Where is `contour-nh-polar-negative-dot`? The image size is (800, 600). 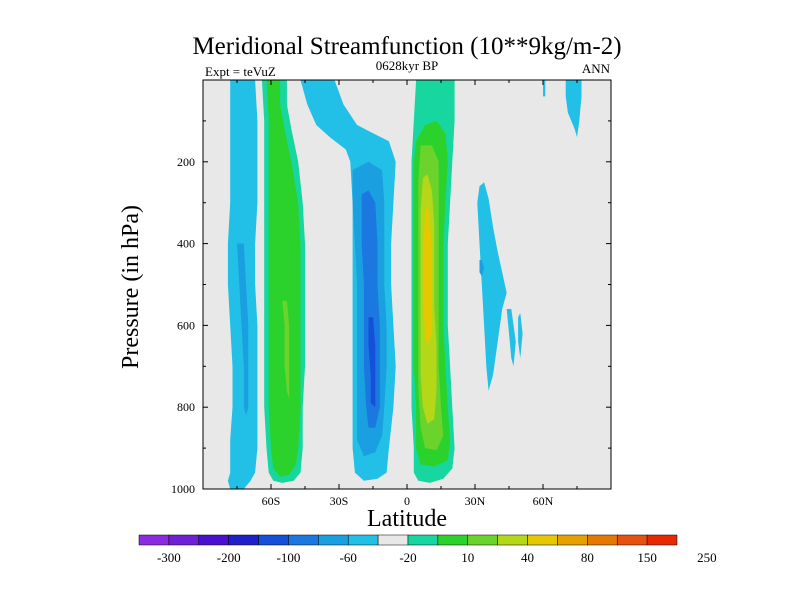
contour-nh-polar-negative-dot is located at coordinates (544, 88).